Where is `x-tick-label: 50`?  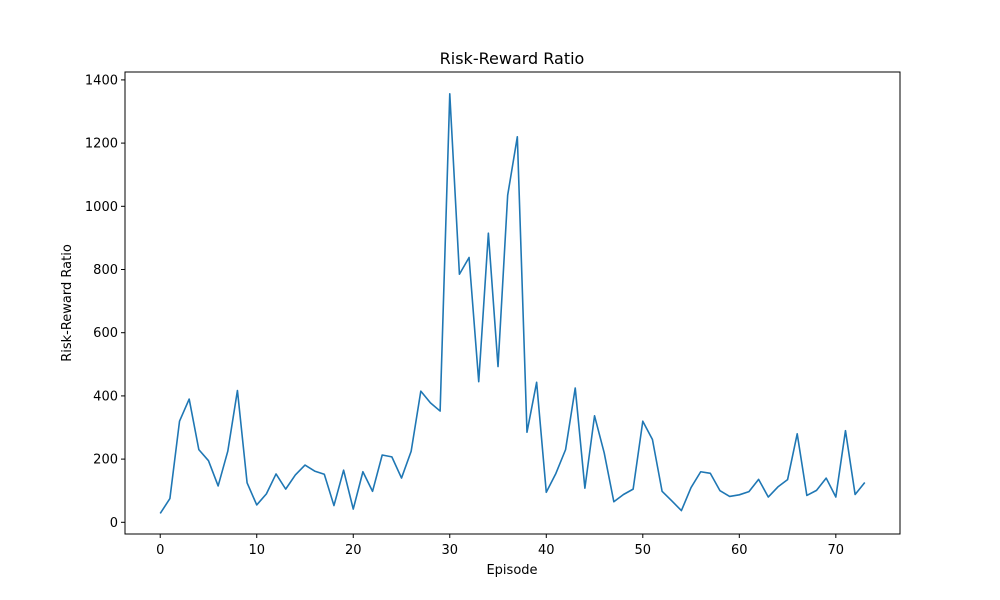
x-tick-label: 50 is located at coordinates (643, 550).